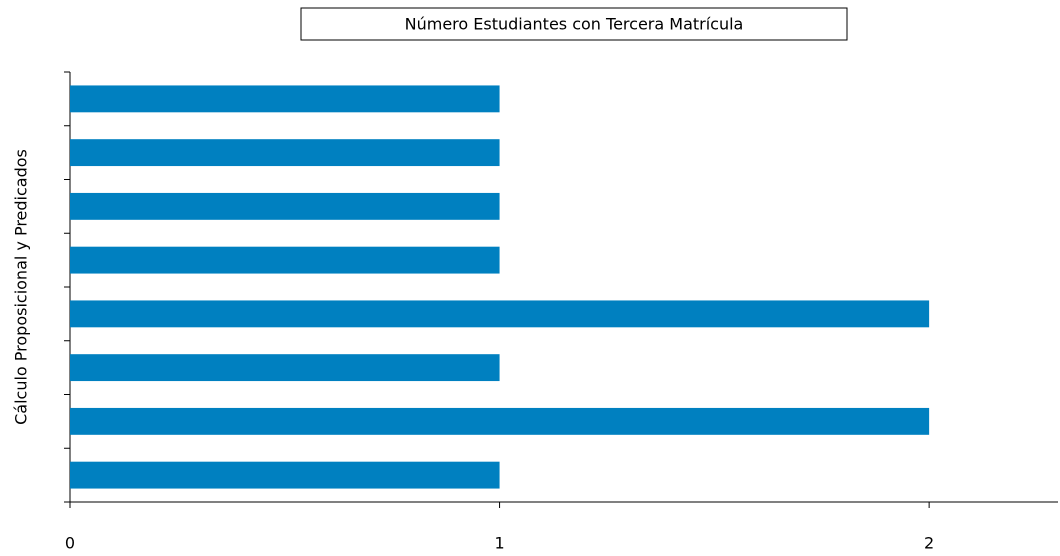 This screenshot has height=556, width=1060. I want to click on title-box, so click(574, 24).